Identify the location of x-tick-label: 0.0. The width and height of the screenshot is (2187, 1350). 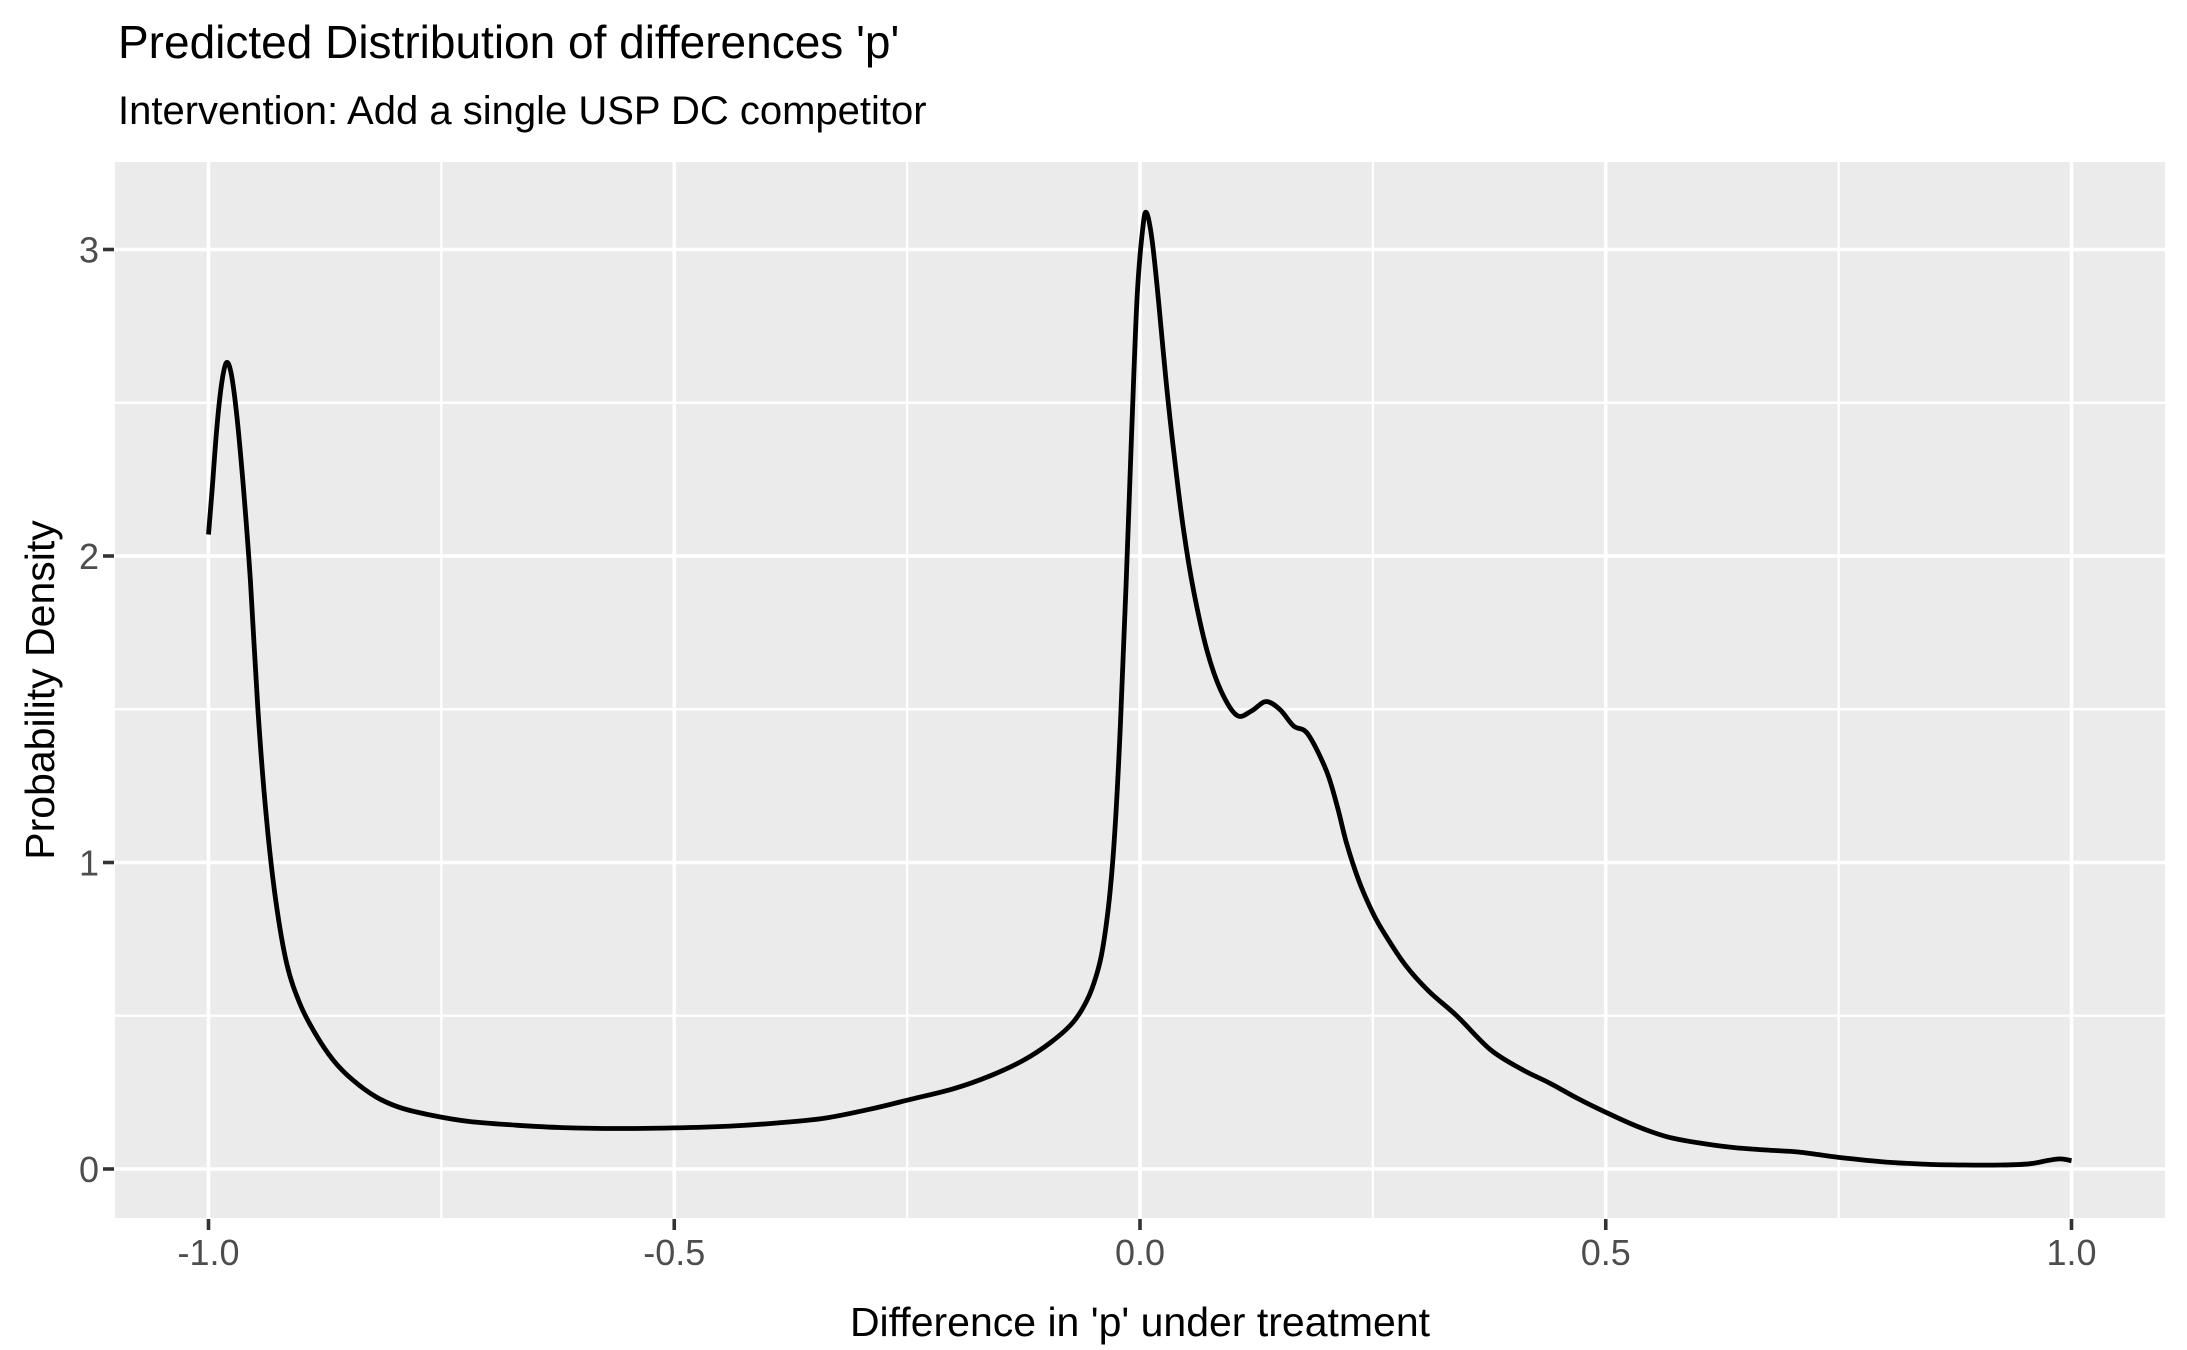
(1140, 1252).